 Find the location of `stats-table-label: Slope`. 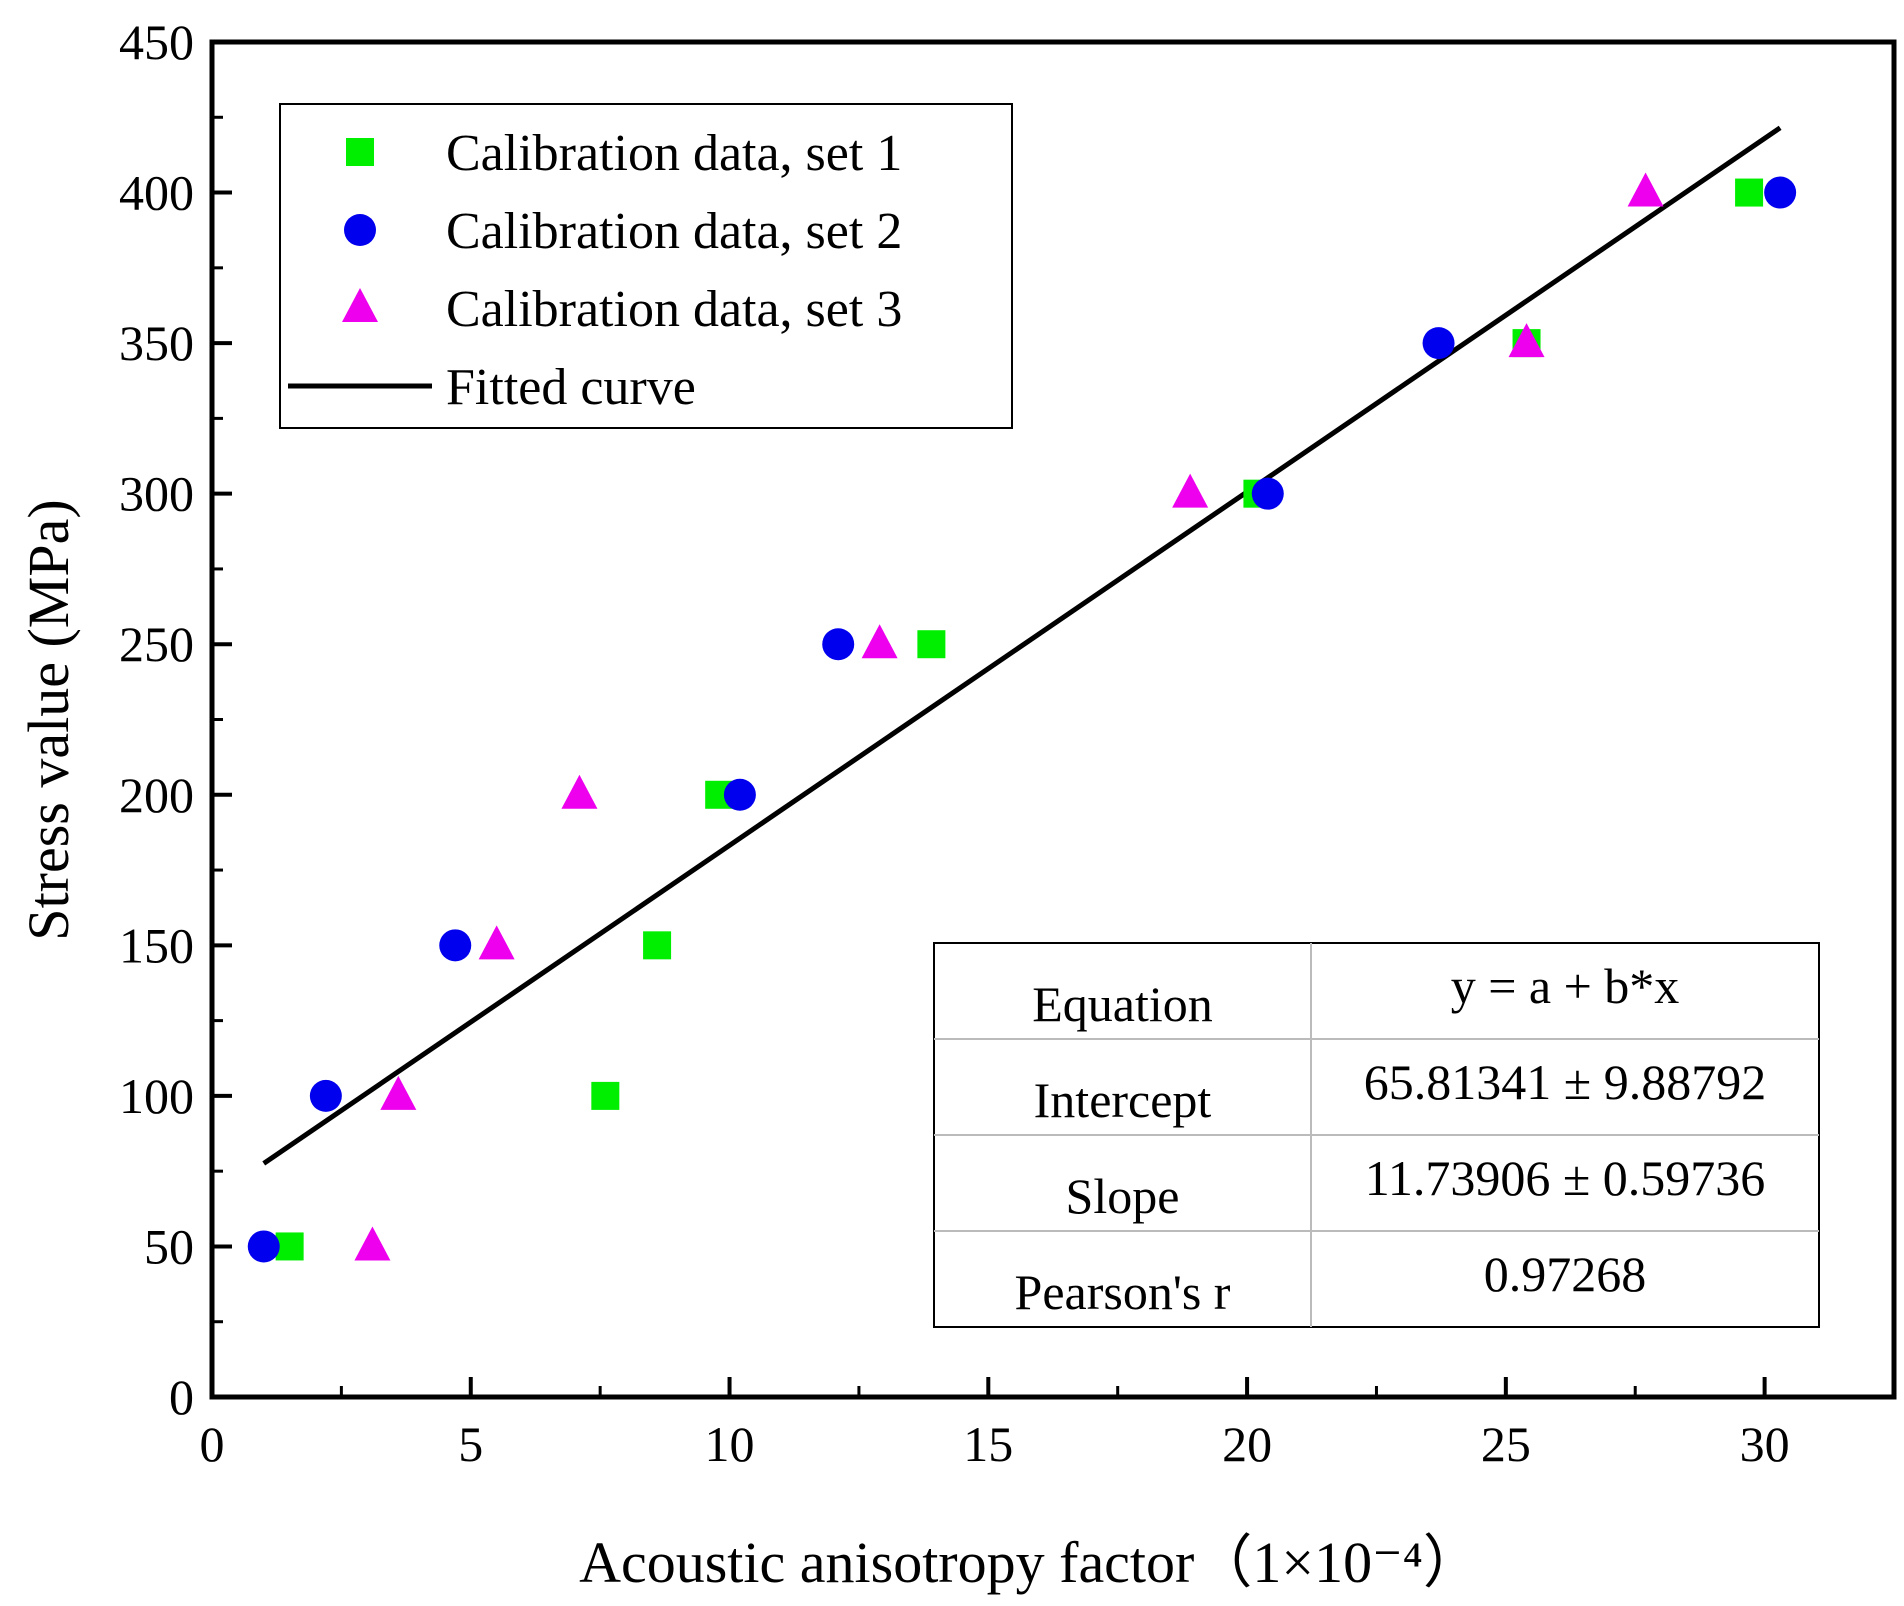

stats-table-label: Slope is located at coordinates (1123, 1196).